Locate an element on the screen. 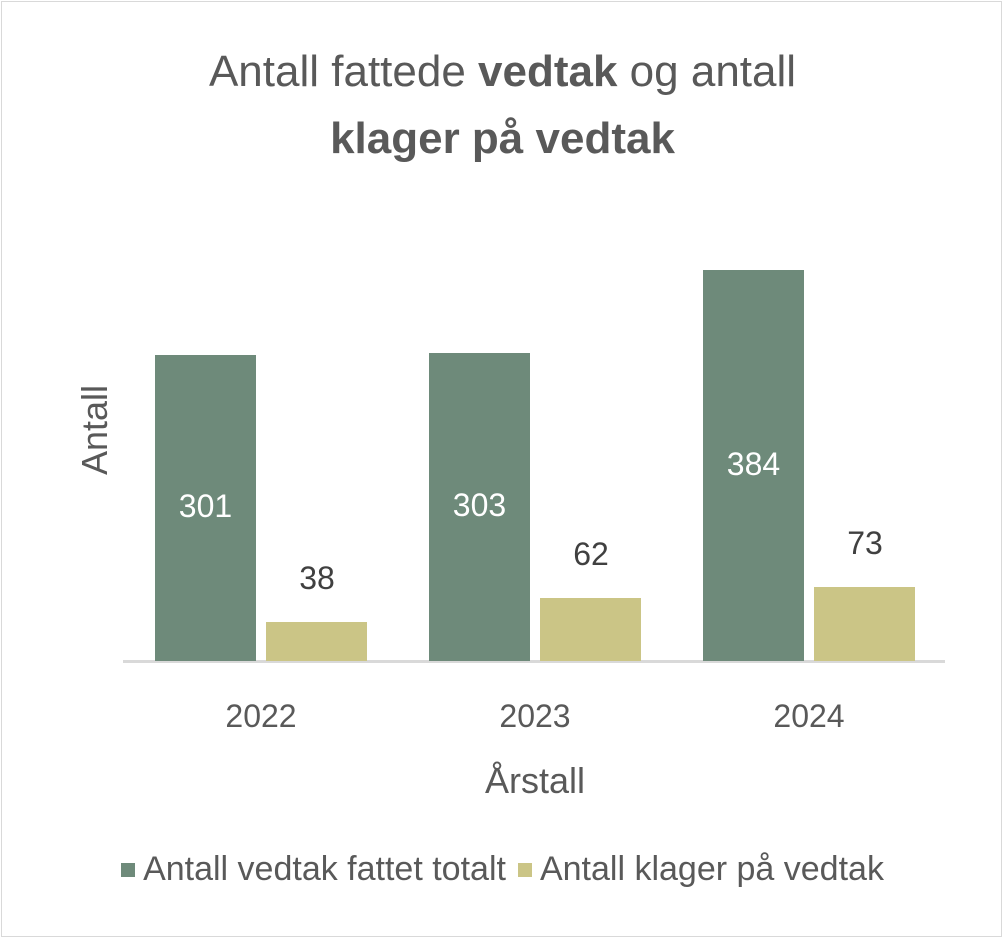  bar-2024-vedtak is located at coordinates (753, 465).